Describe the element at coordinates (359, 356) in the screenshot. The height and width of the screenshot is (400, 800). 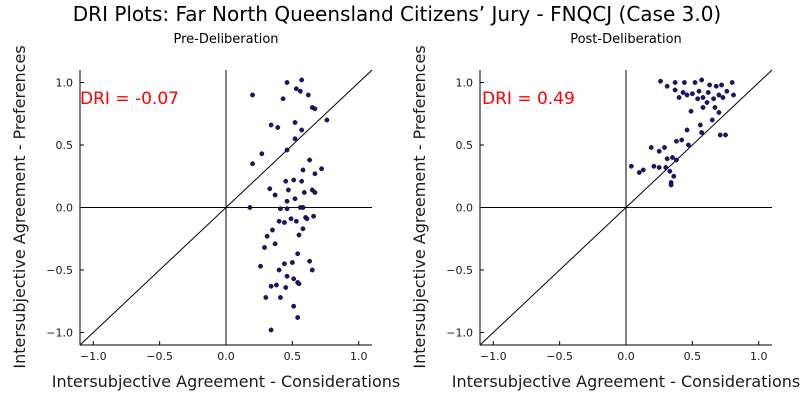
I see `x-tick-label: 1.0` at that location.